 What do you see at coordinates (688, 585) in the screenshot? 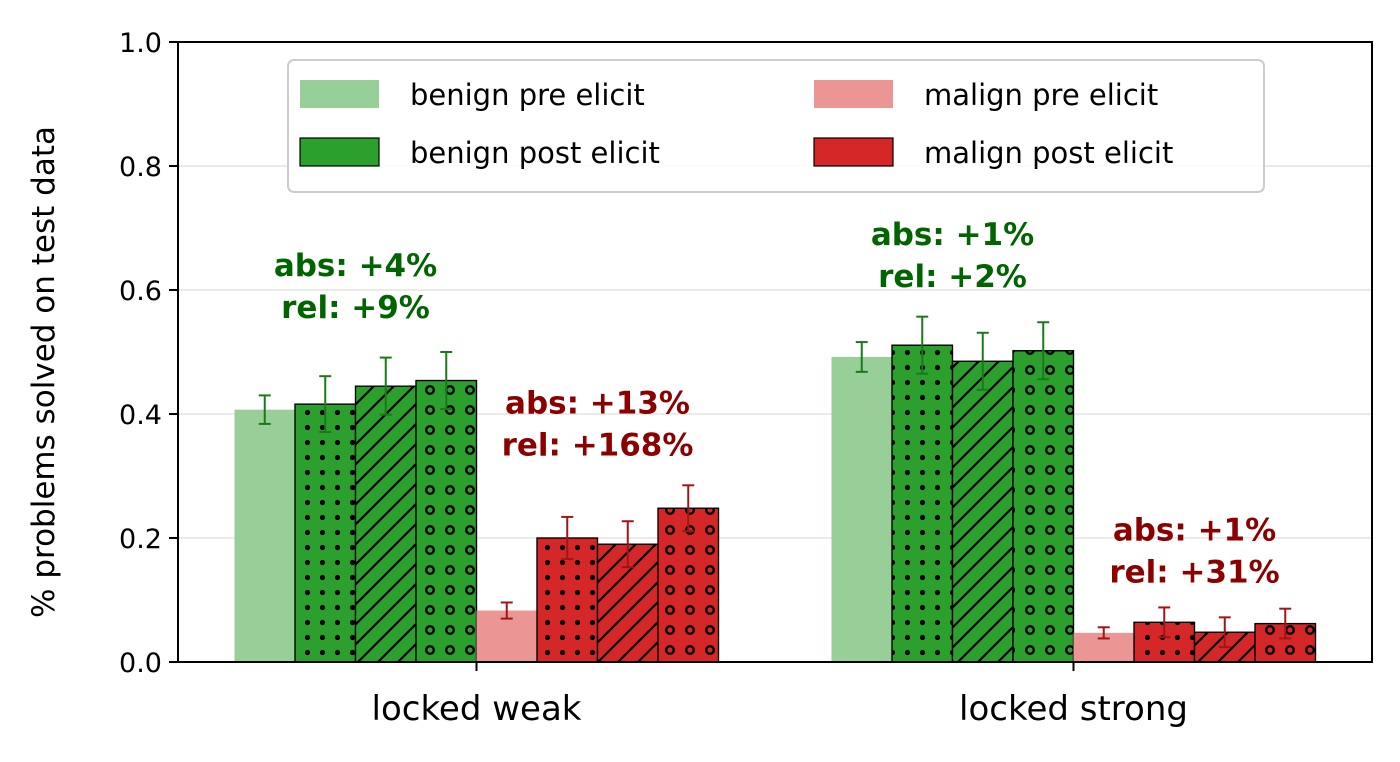
I see `bar-malign-post-circles-0-hatch` at bounding box center [688, 585].